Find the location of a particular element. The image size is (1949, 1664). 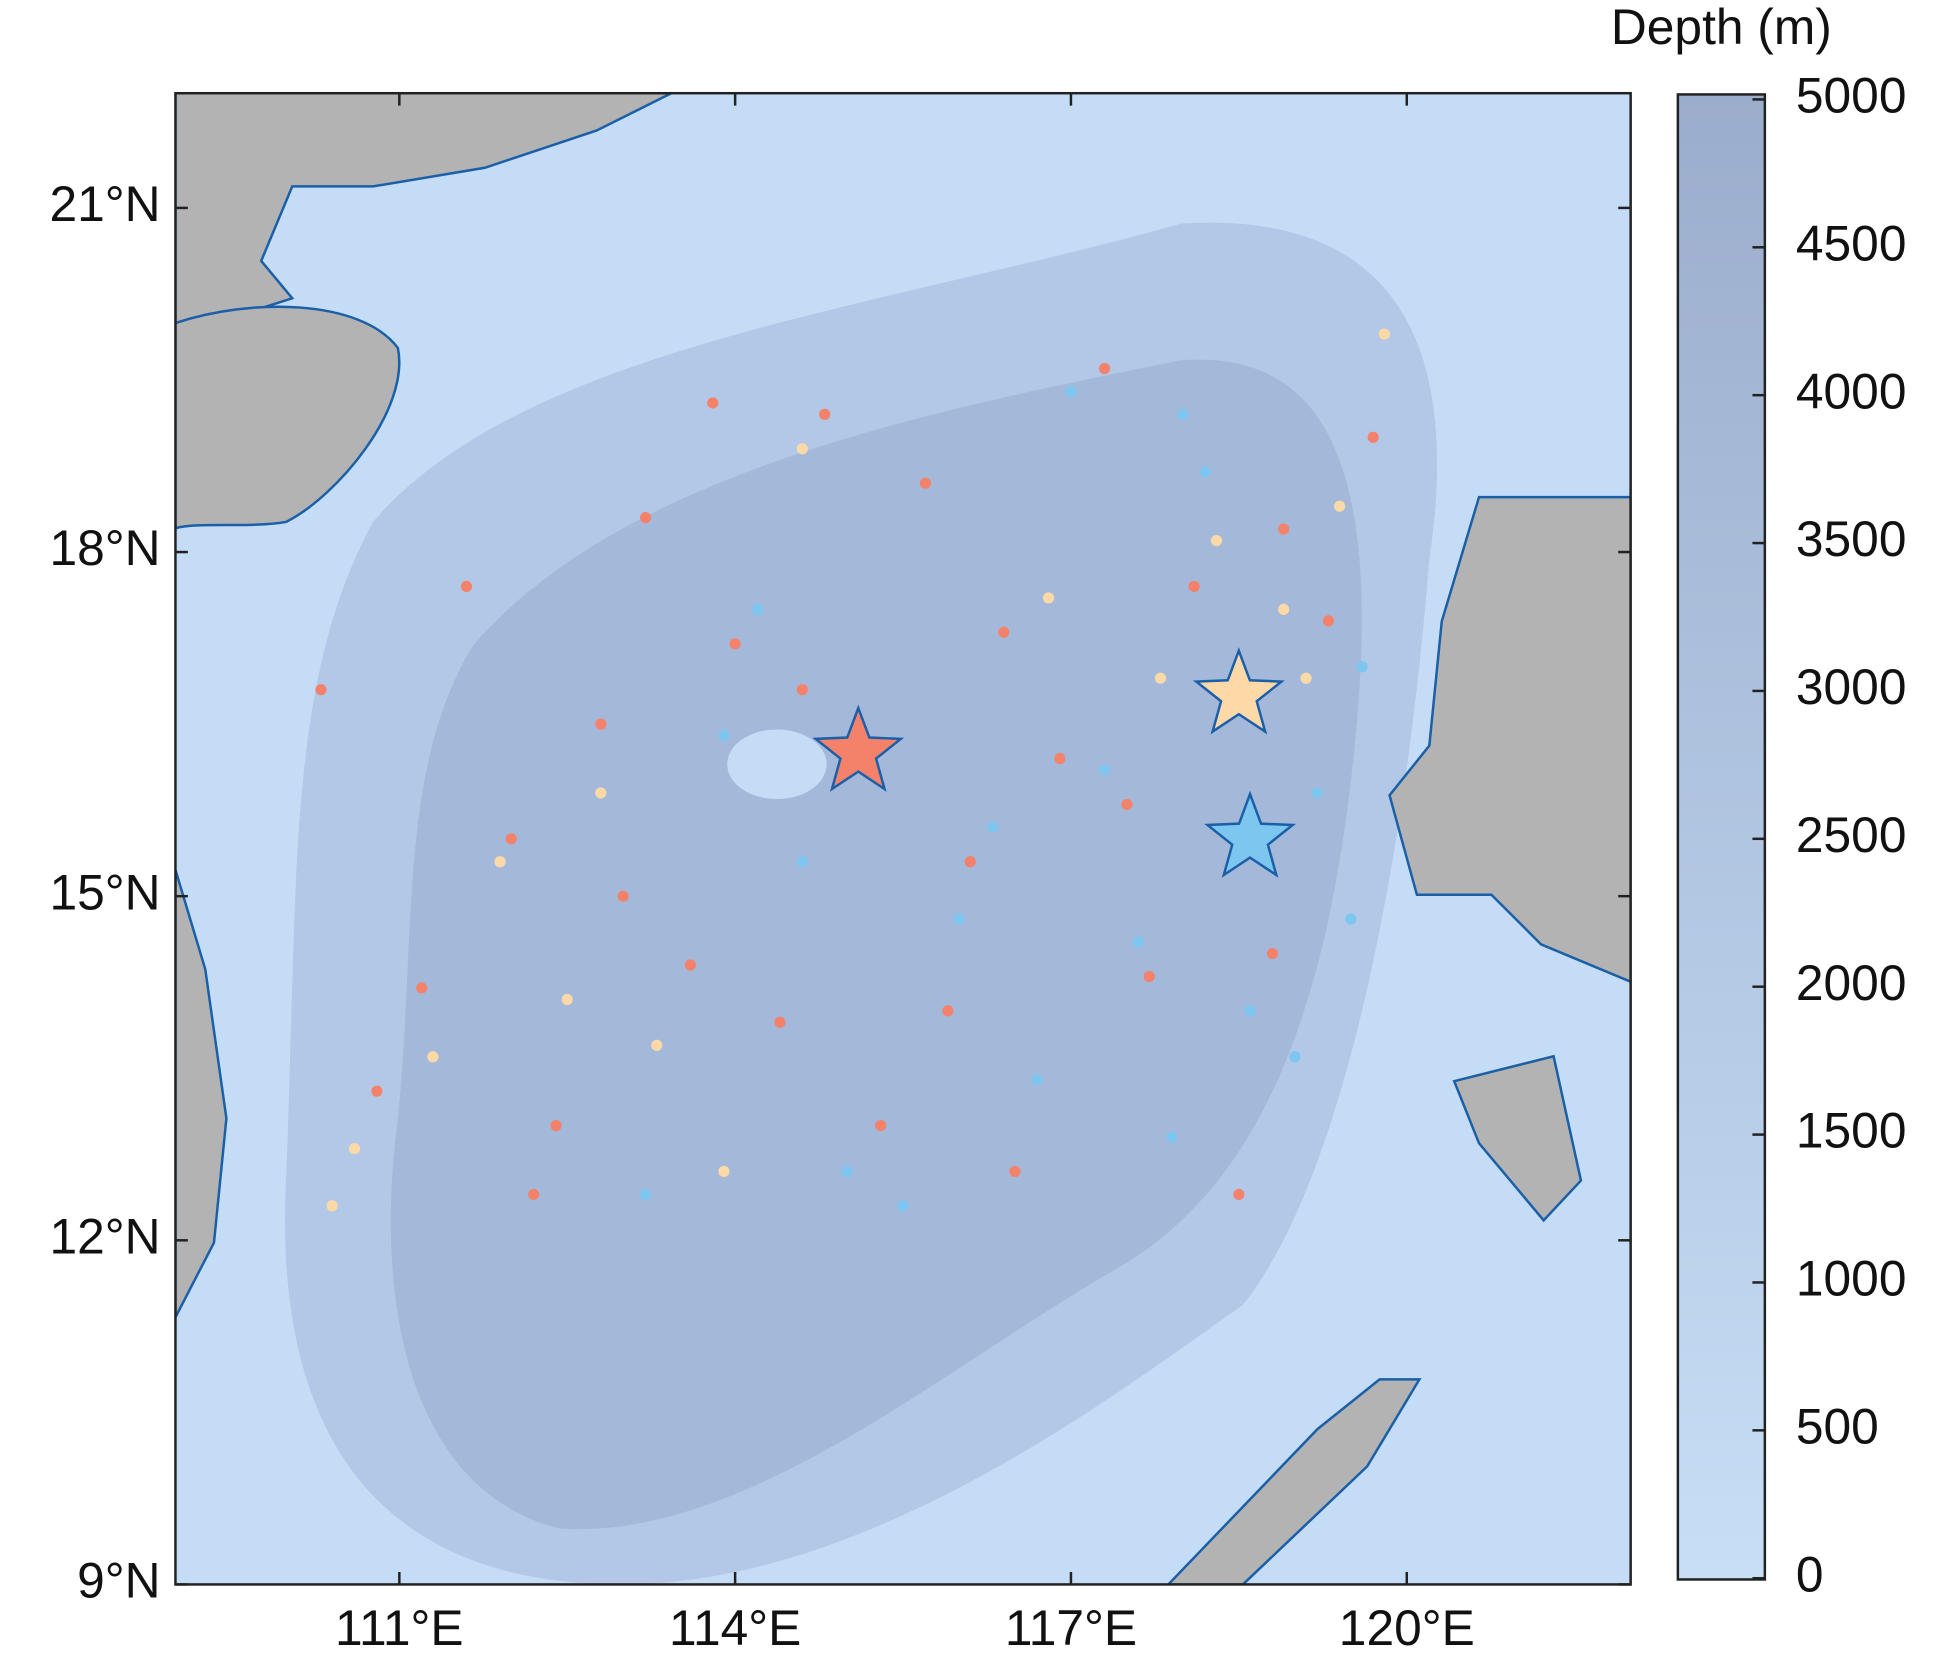

colorbar-tick-label: 3000 is located at coordinates (1851, 687).